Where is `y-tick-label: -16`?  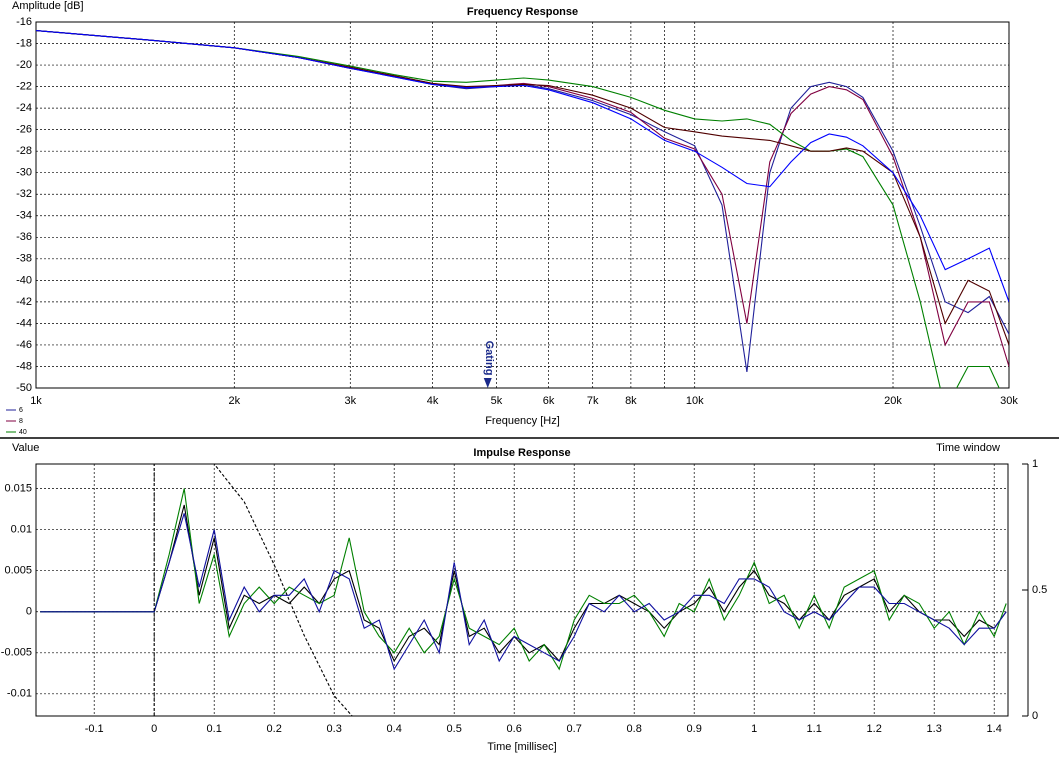
y-tick-label: -16 is located at coordinates (24, 22).